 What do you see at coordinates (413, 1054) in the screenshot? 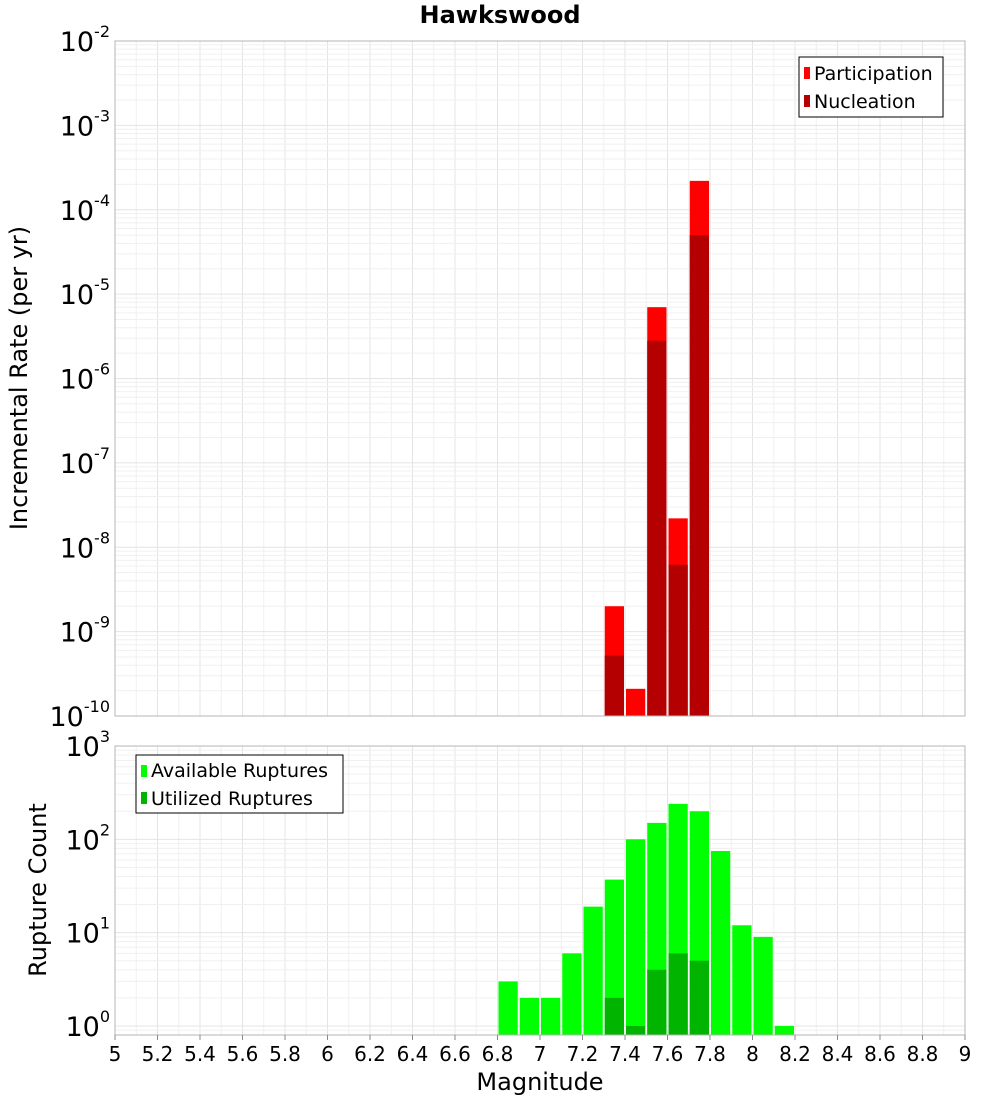
I see `x-tick-label: 6.4` at bounding box center [413, 1054].